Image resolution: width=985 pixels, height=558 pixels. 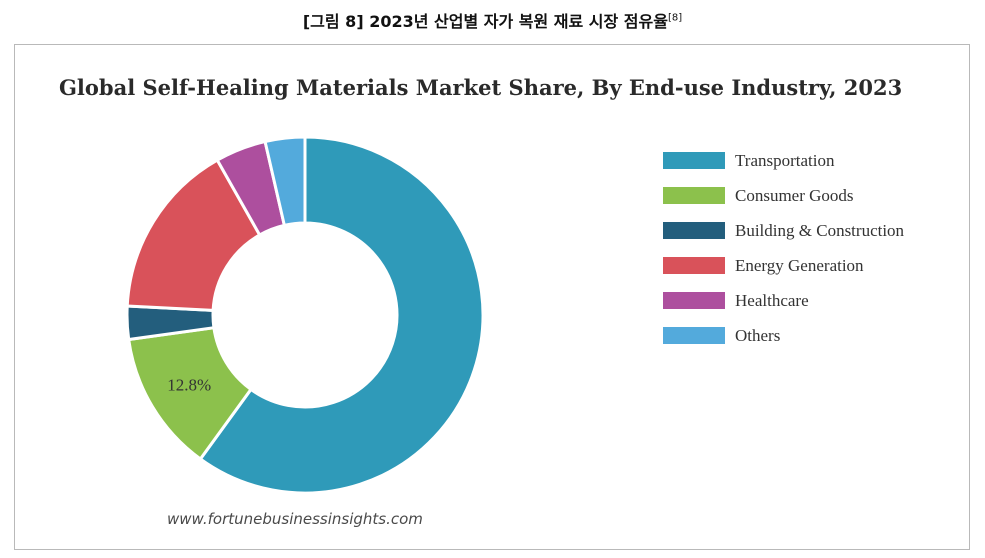 I want to click on legend-item-energy-generation: Energy Generation, so click(x=783, y=265).